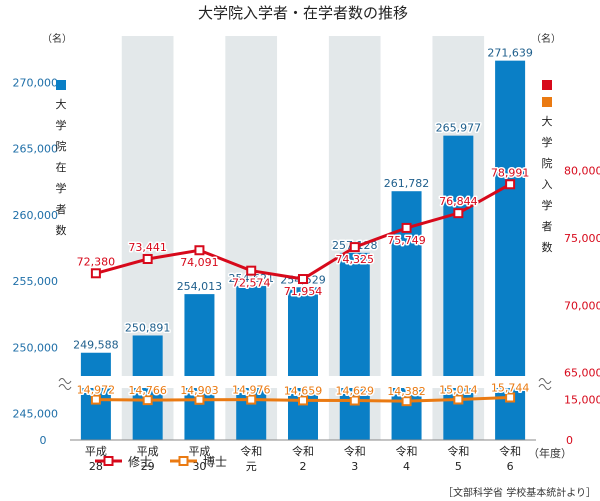 This screenshot has height=501, width=600. What do you see at coordinates (510, 172) in the screenshot?
I see `line-value-label: 78,991` at bounding box center [510, 172].